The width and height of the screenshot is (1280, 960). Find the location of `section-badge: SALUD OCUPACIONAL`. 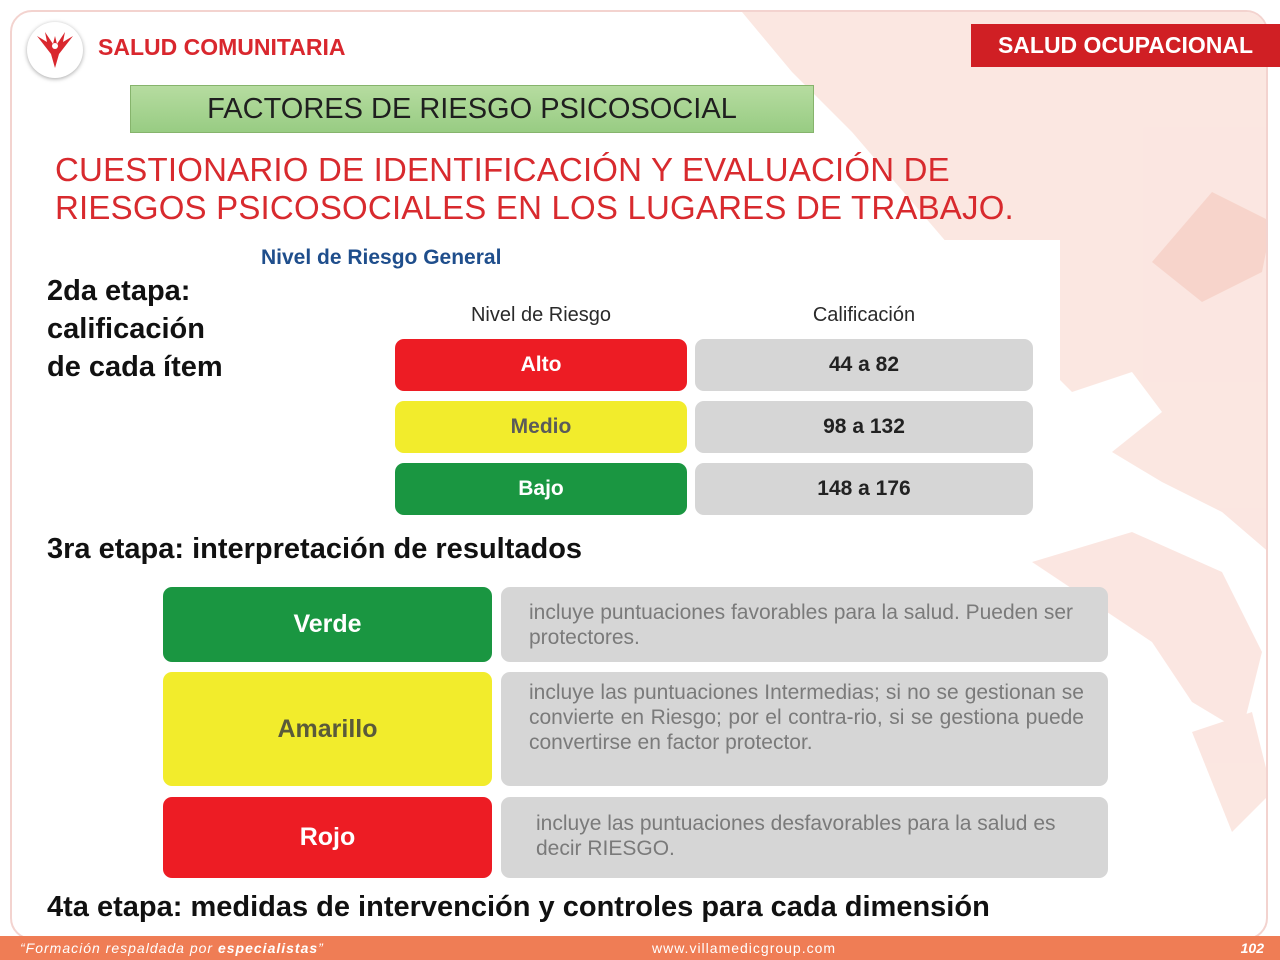

section-badge: SALUD OCUPACIONAL is located at coordinates (1125, 45).